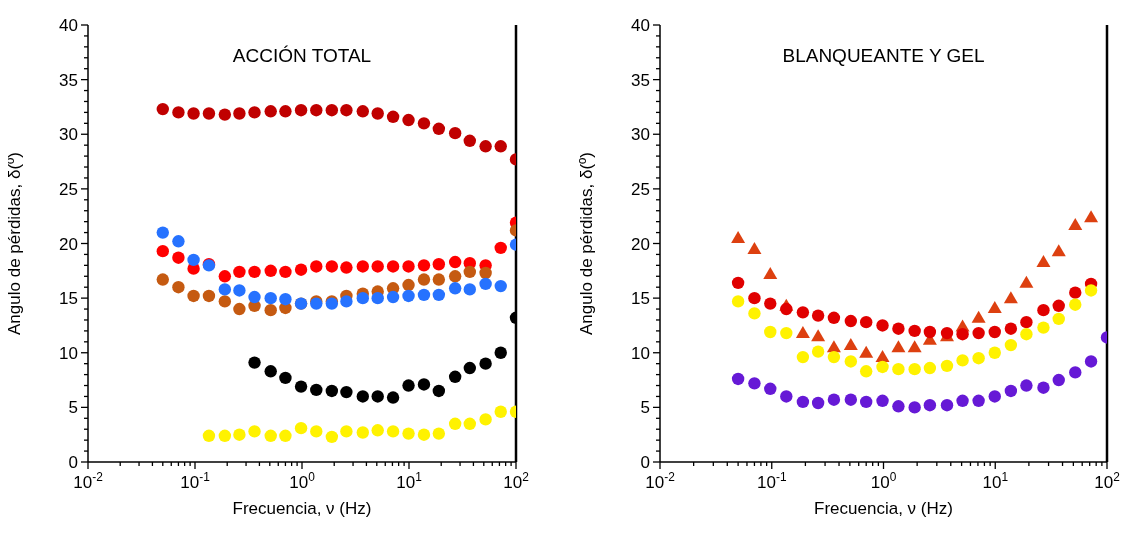  Describe the element at coordinates (883, 56) in the screenshot. I see `text: BLANQUEANTE Y GEL` at that location.